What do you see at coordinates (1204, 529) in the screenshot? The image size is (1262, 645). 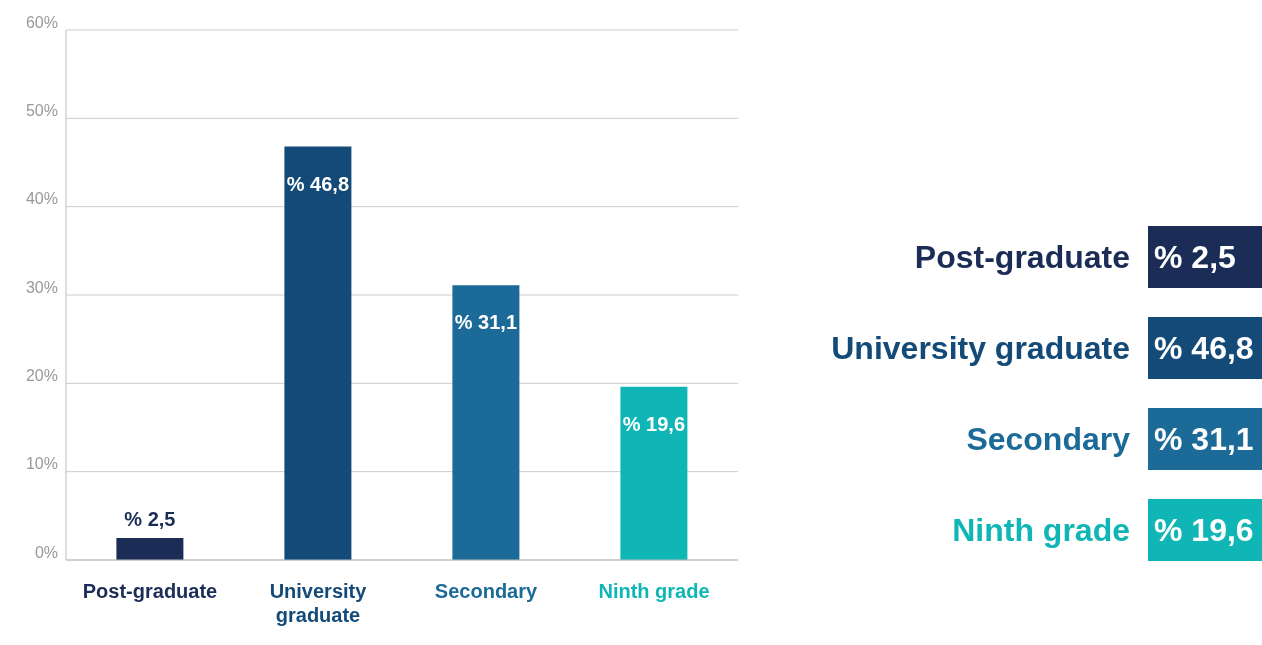 I see `text: % 19,6` at bounding box center [1204, 529].